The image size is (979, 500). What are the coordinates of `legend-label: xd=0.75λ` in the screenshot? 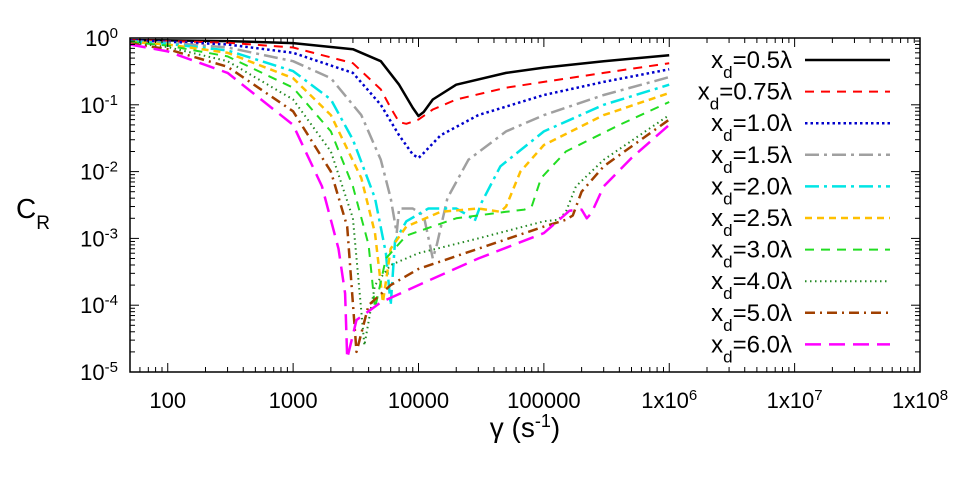 It's located at (745, 96).